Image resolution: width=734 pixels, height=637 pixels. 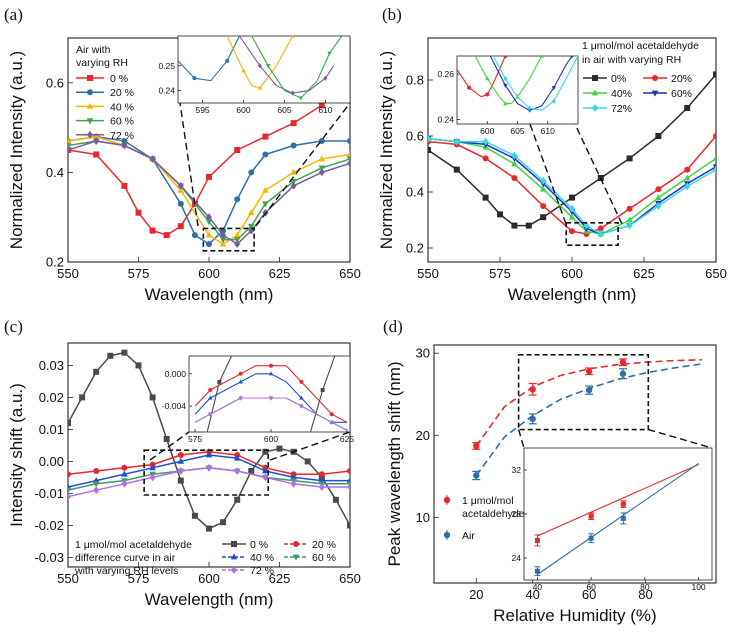 I want to click on inset: 40 60 80 100 24 28 32, so click(x=612, y=519).